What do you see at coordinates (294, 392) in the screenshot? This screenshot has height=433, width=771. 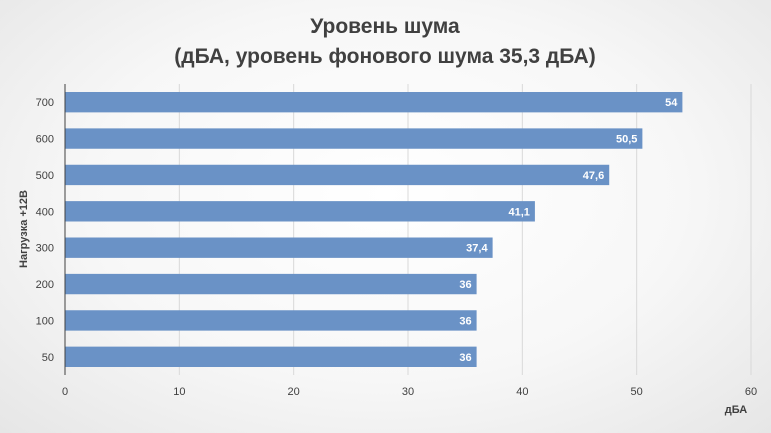 I see `x-tick-label: 20` at bounding box center [294, 392].